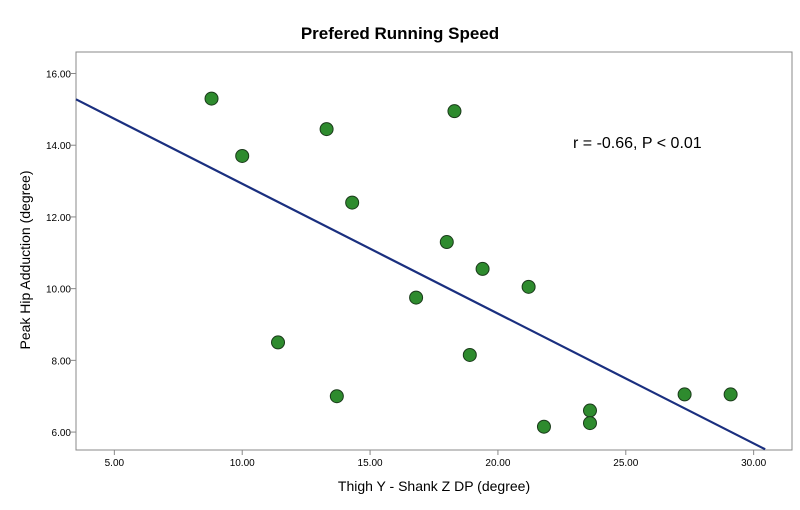  Describe the element at coordinates (753, 463) in the screenshot. I see `x-tick-label: 30.00` at that location.